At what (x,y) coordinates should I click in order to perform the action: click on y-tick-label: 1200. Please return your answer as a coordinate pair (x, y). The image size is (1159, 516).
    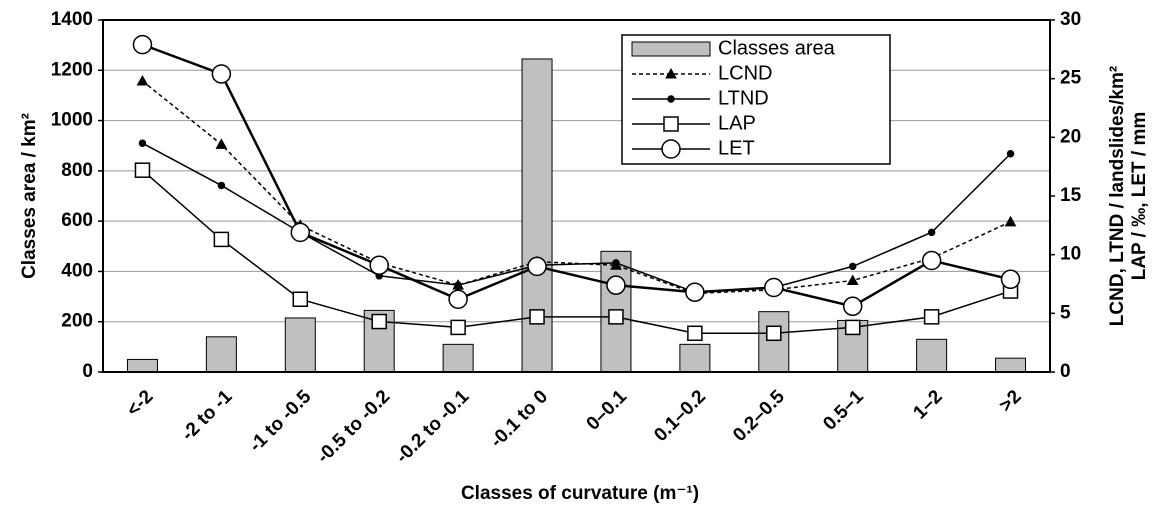
    Looking at the image, I should click on (72, 69).